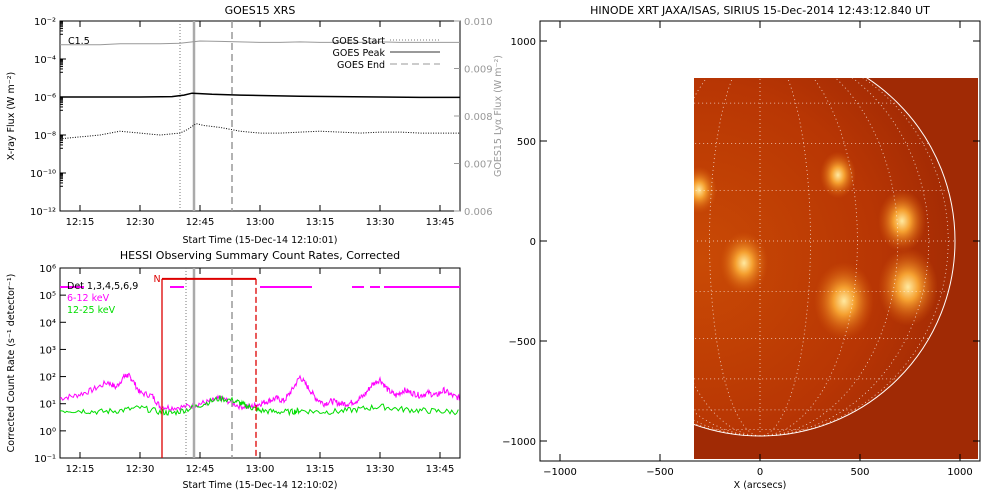 This screenshot has height=500, width=1000. What do you see at coordinates (79, 41) in the screenshot?
I see `goes-flare-class: C1.5` at bounding box center [79, 41].